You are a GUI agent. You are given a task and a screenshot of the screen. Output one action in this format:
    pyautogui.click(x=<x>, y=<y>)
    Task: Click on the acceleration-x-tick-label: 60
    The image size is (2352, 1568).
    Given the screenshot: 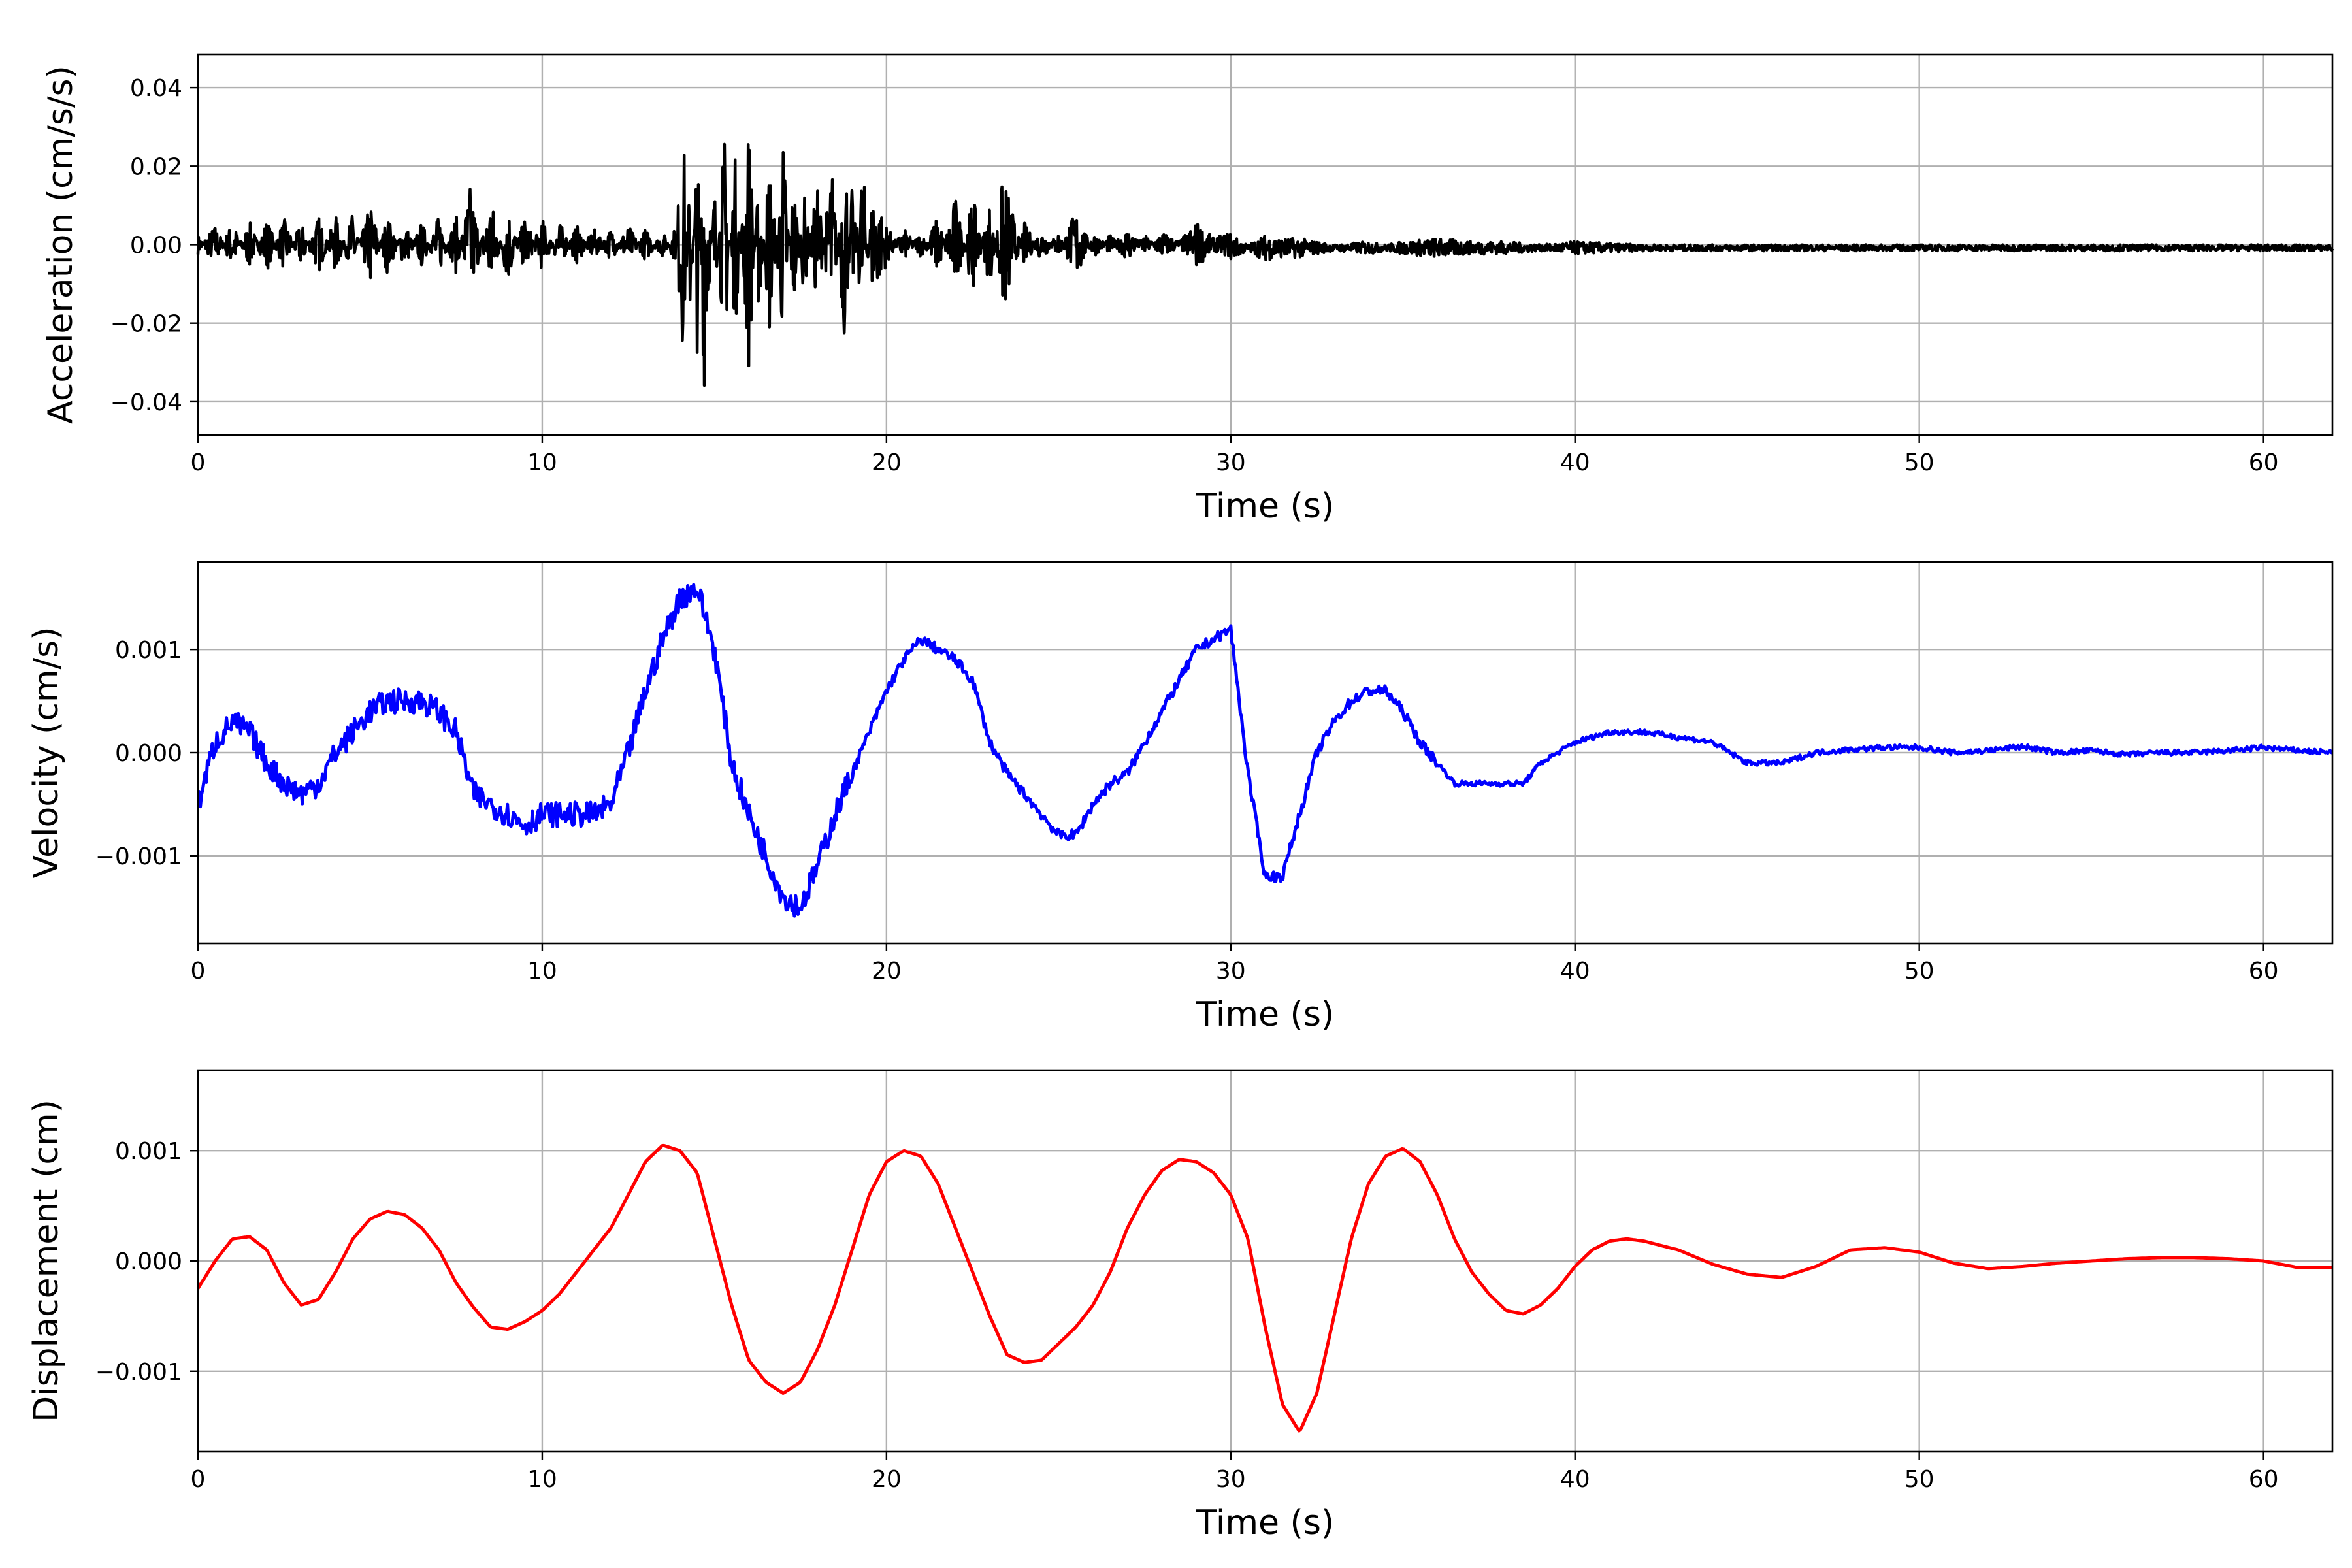 What is the action you would take?
    pyautogui.click(x=2264, y=462)
    